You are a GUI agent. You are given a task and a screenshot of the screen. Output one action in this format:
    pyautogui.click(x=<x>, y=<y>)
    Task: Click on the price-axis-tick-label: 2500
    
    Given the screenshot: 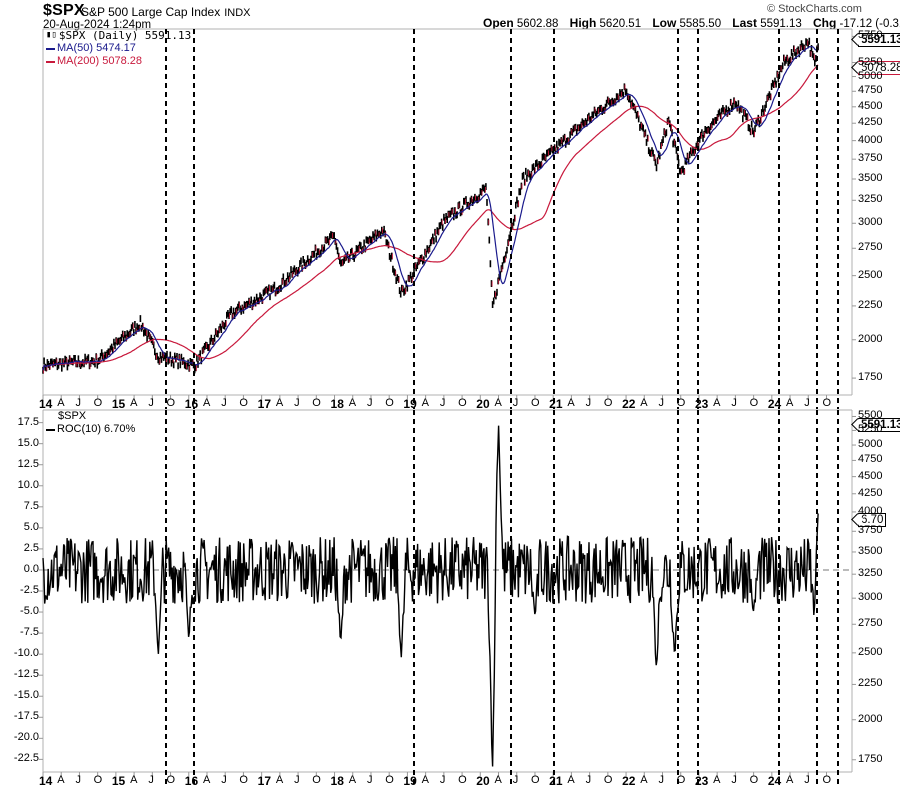 What is the action you would take?
    pyautogui.click(x=870, y=274)
    